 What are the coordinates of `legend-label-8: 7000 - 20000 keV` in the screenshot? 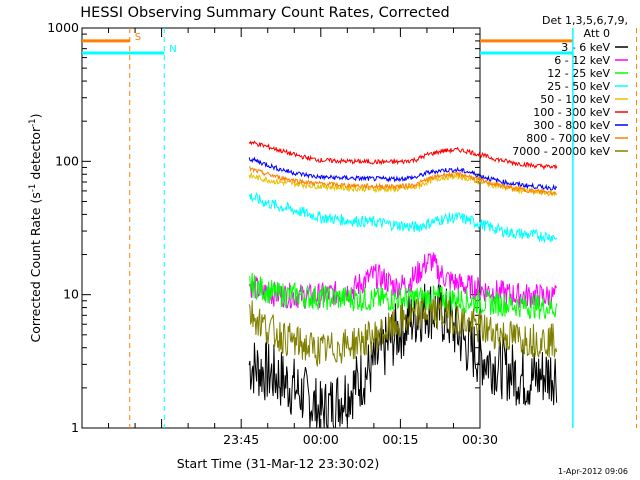 It's located at (561, 151).